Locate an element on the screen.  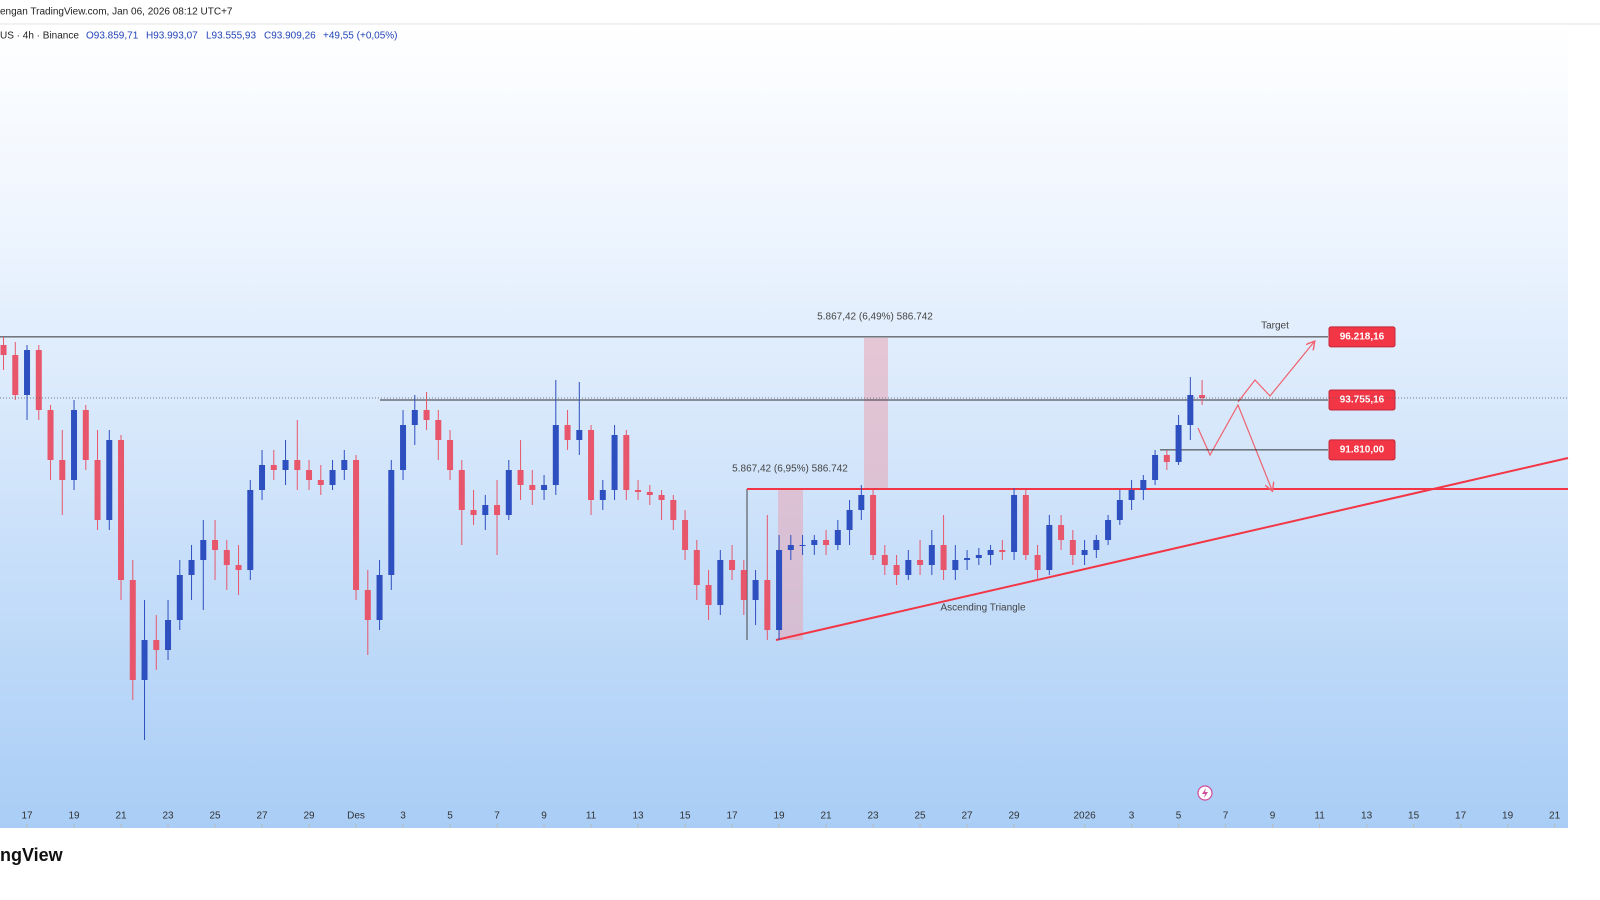
x-tick-label: Des is located at coordinates (356, 816).